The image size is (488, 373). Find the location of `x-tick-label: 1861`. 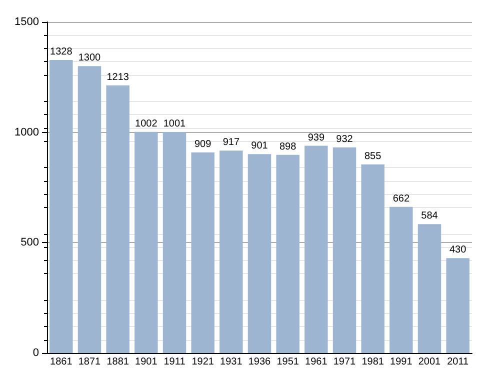

x-tick-label: 1861 is located at coordinates (61, 362).